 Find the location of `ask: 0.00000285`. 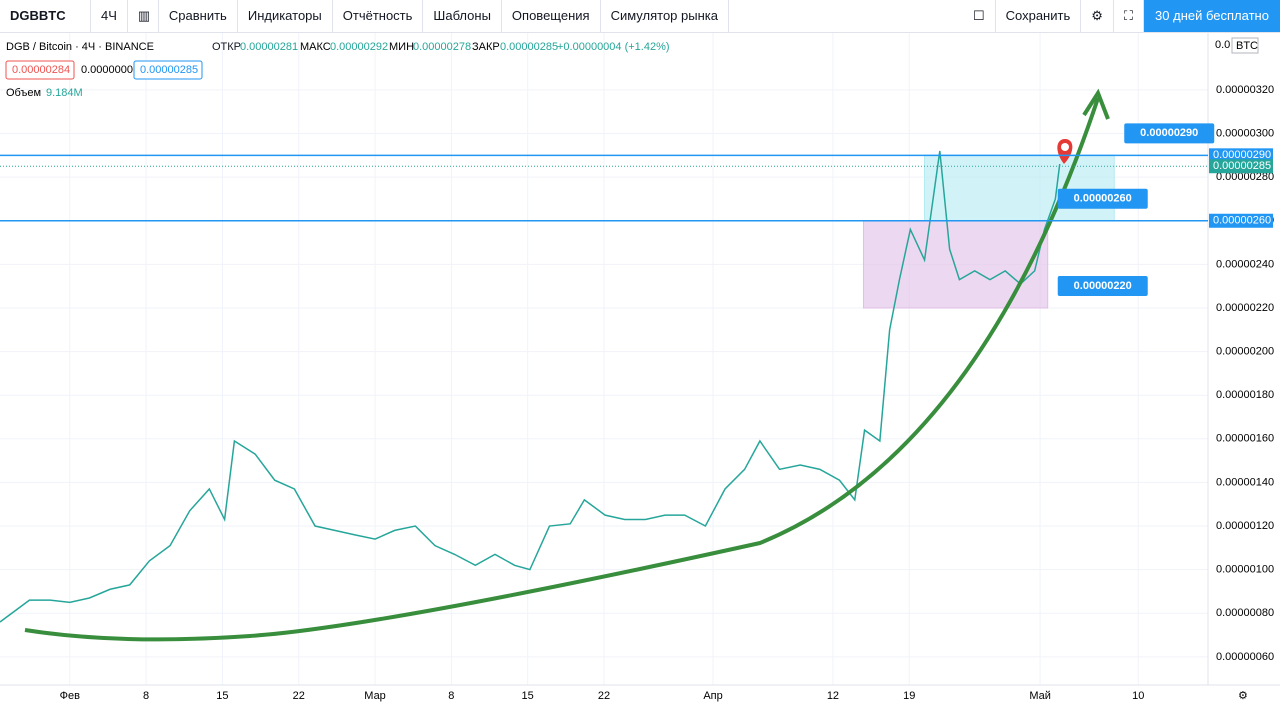

ask: 0.00000285 is located at coordinates (169, 70).